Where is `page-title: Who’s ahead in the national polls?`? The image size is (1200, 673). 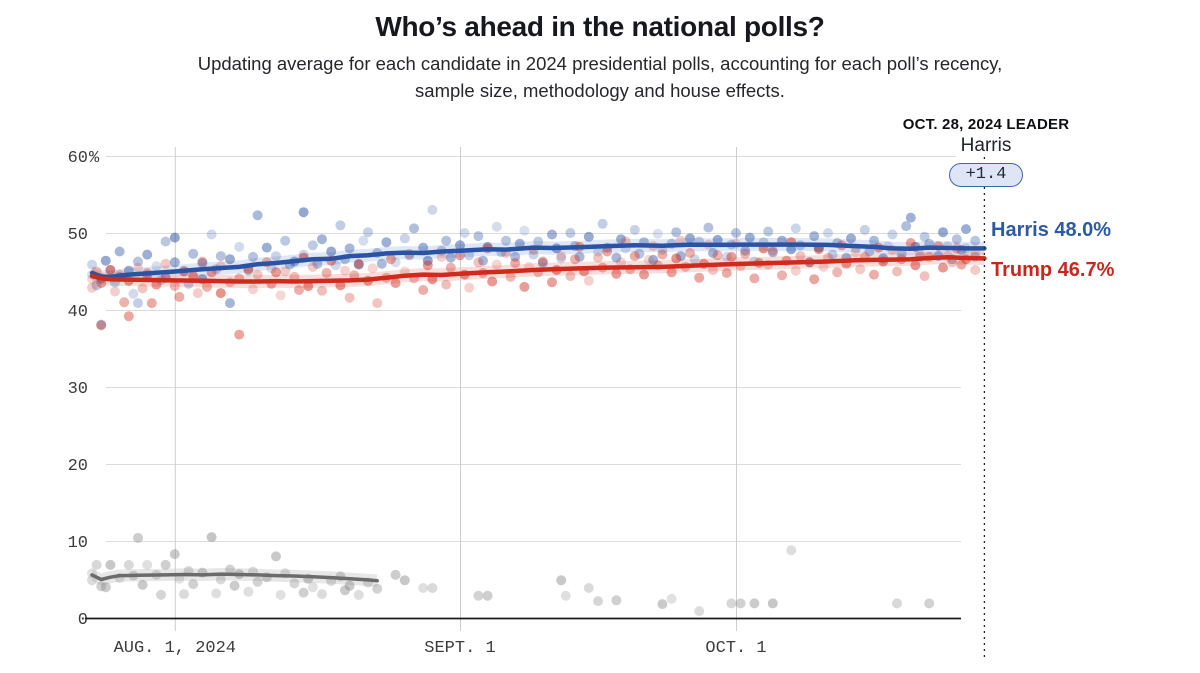
page-title: Who’s ahead in the national polls? is located at coordinates (600, 26).